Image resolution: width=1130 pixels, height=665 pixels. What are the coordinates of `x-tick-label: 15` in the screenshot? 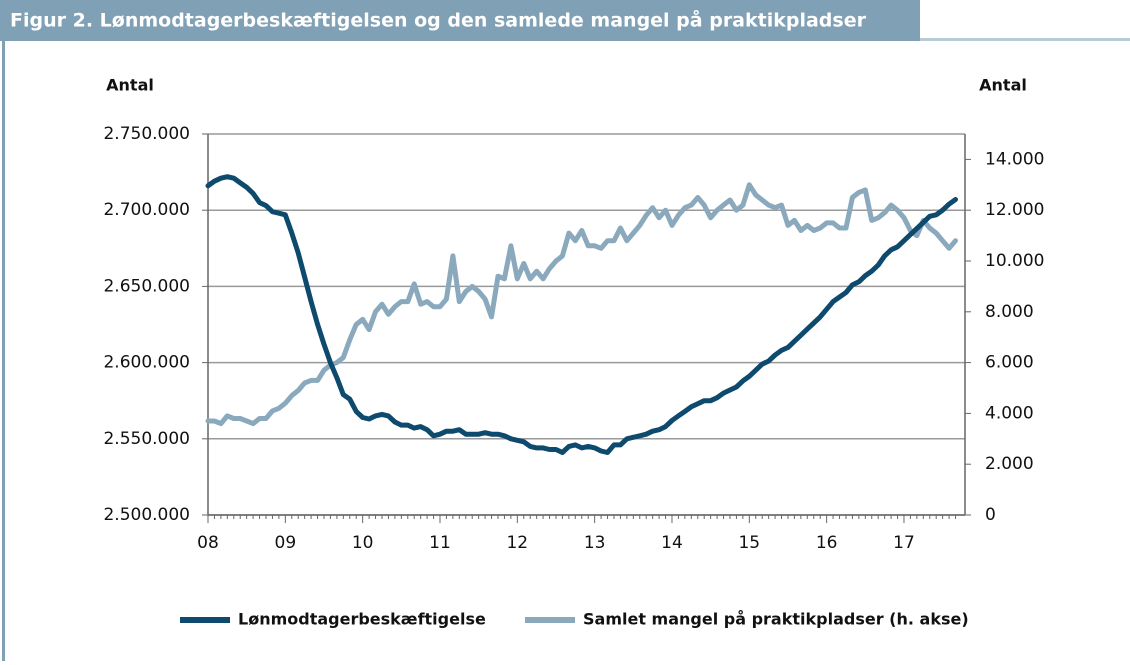 It's located at (749, 543).